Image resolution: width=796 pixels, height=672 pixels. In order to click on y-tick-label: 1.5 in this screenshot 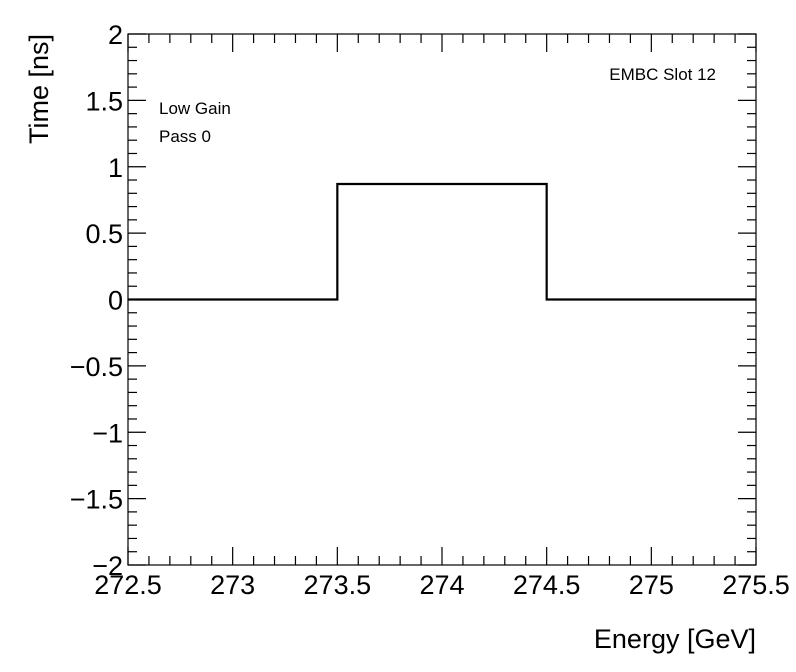, I will do `click(104, 101)`.